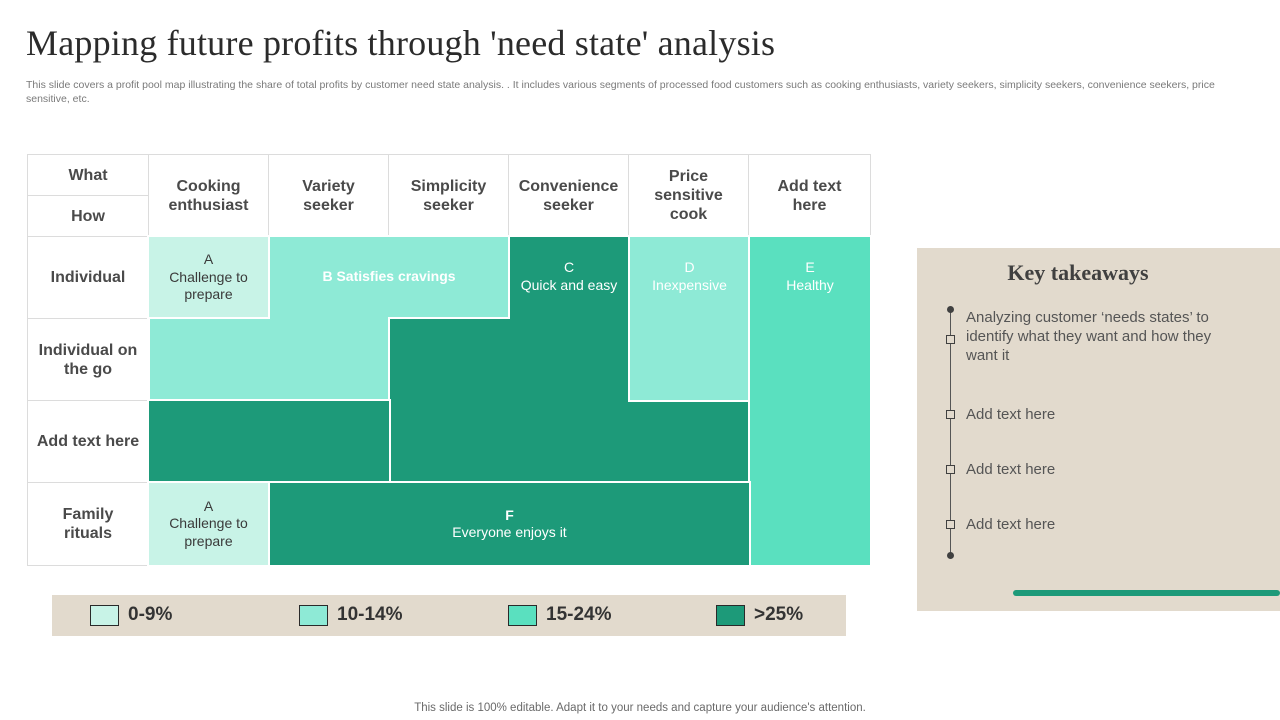 The height and width of the screenshot is (720, 1280). I want to click on accent-bar, so click(1146, 593).